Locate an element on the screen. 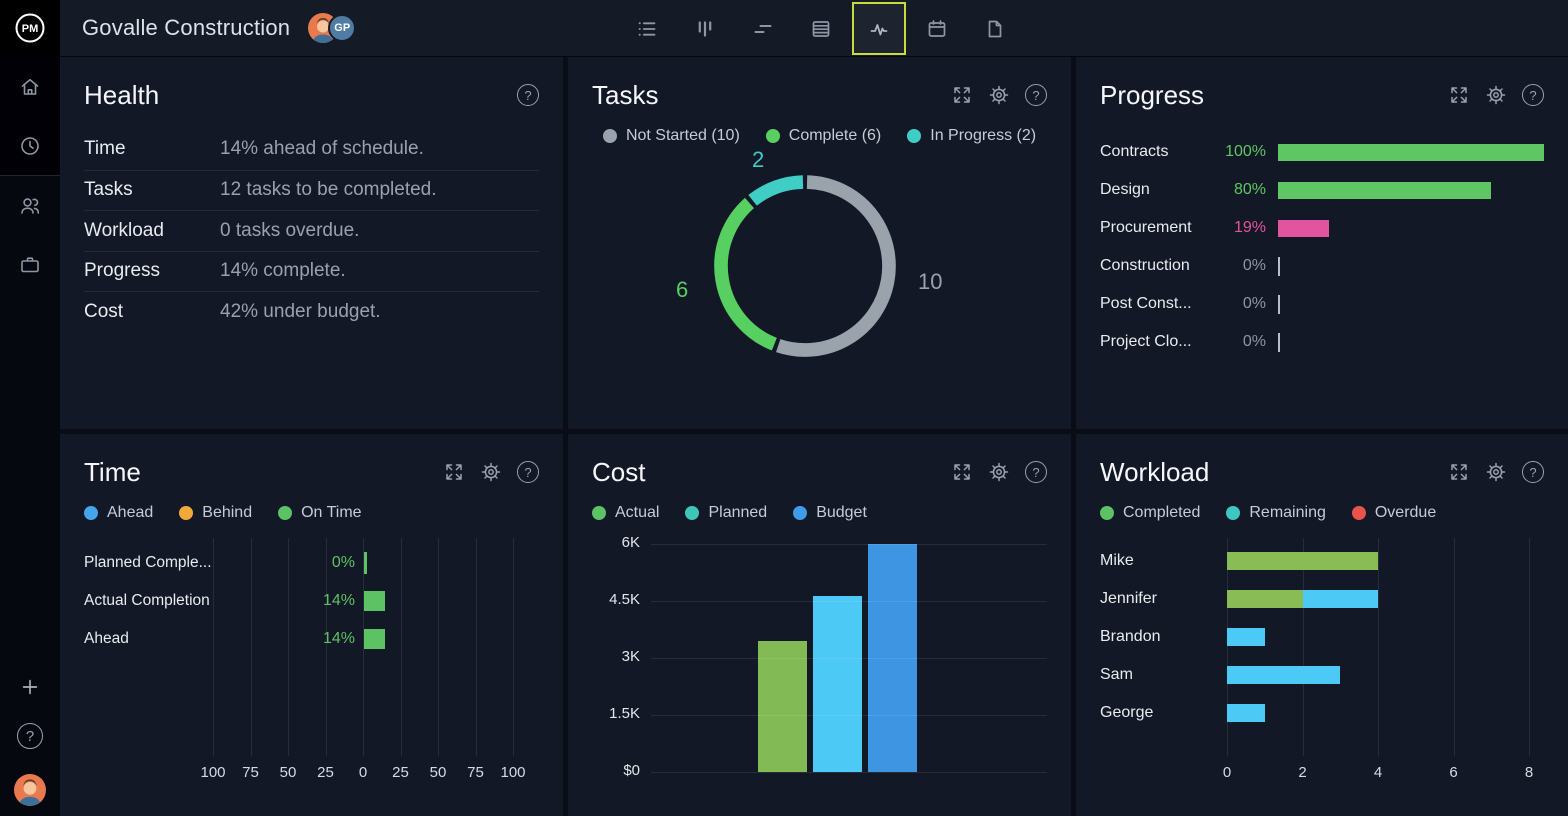 The width and height of the screenshot is (1568, 816). app-logo: PM is located at coordinates (30, 28).